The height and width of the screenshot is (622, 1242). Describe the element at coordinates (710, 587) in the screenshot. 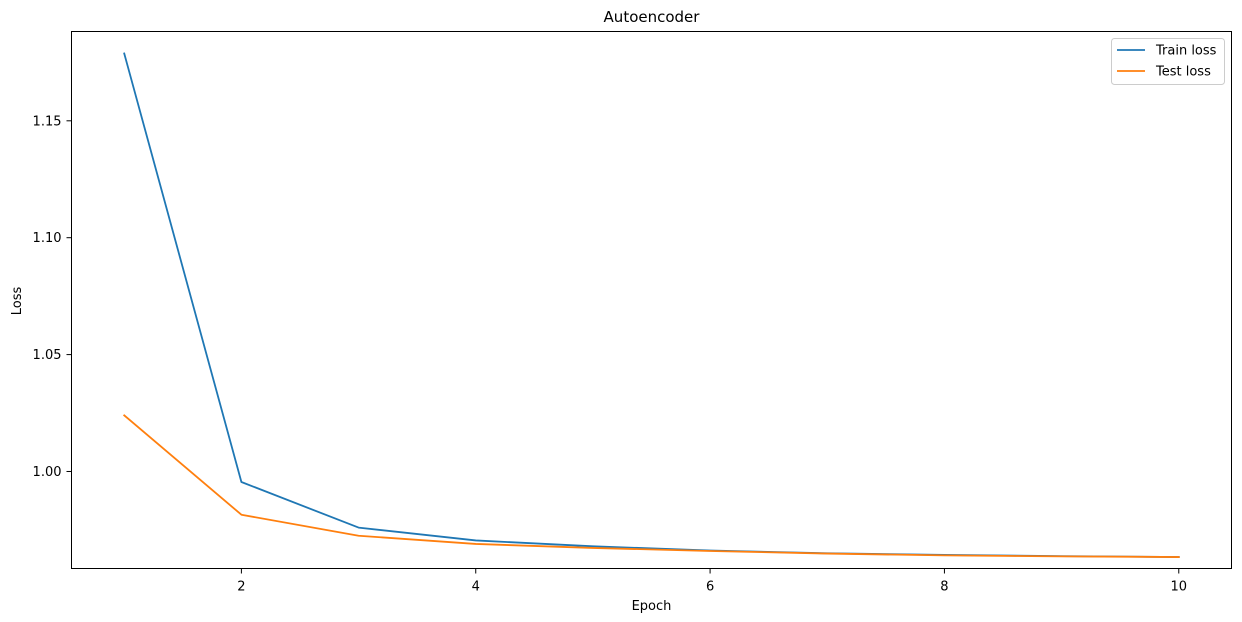

I see `x-tick-label: 6` at that location.